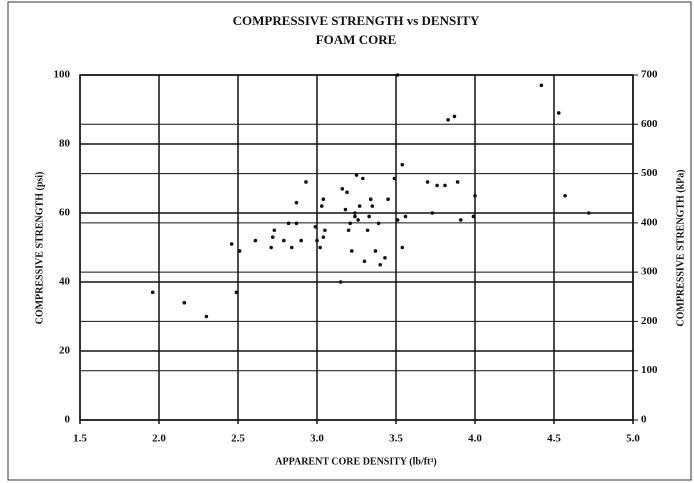  Describe the element at coordinates (649, 173) in the screenshot. I see `y2-tick-label: 500` at that location.